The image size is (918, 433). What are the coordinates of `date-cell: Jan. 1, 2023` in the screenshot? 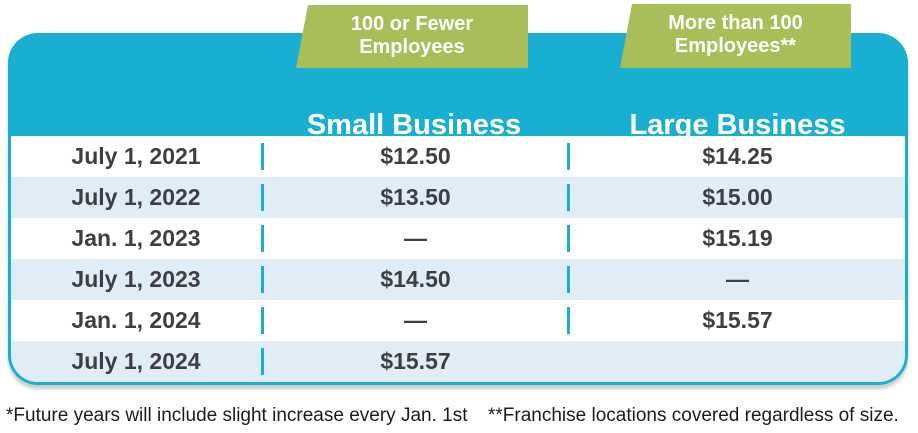 It's located at (136, 238).